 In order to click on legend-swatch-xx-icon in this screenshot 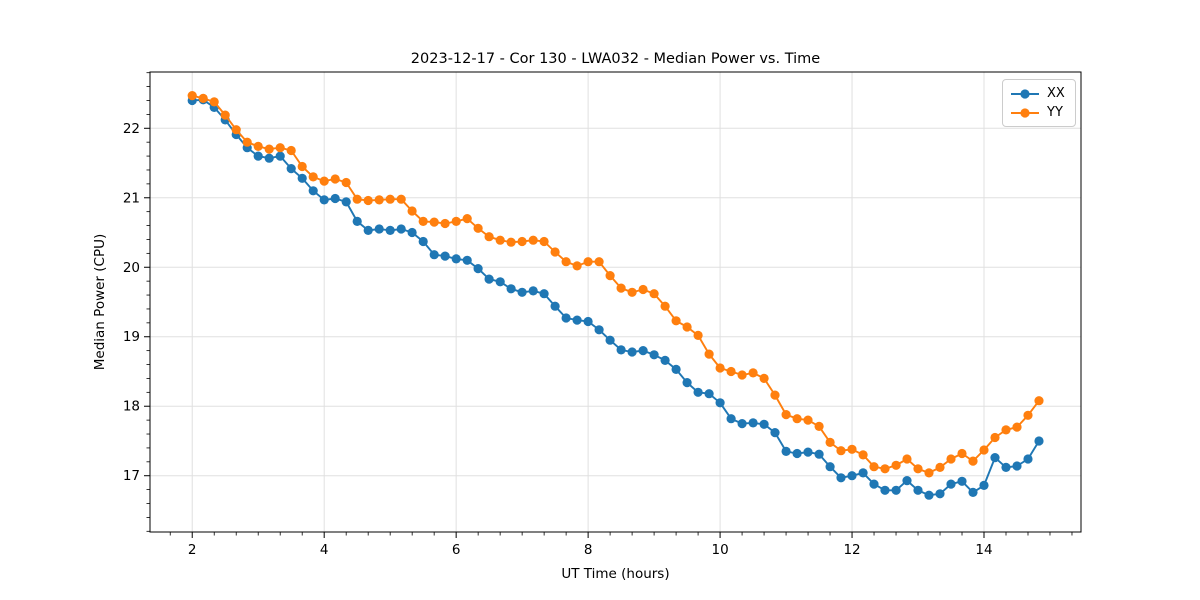, I will do `click(1025, 93)`.